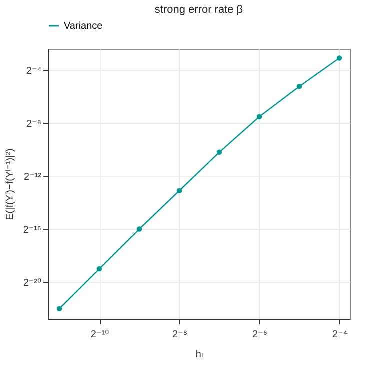 The width and height of the screenshot is (382, 382). Describe the element at coordinates (34, 71) in the screenshot. I see `y-tick-label: 2⁻⁴` at that location.